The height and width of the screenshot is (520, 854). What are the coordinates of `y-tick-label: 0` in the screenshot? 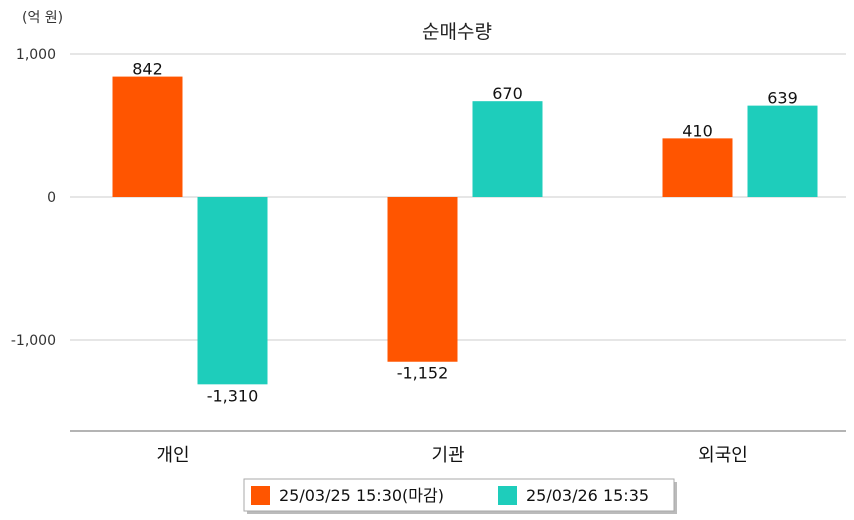 It's located at (51, 198).